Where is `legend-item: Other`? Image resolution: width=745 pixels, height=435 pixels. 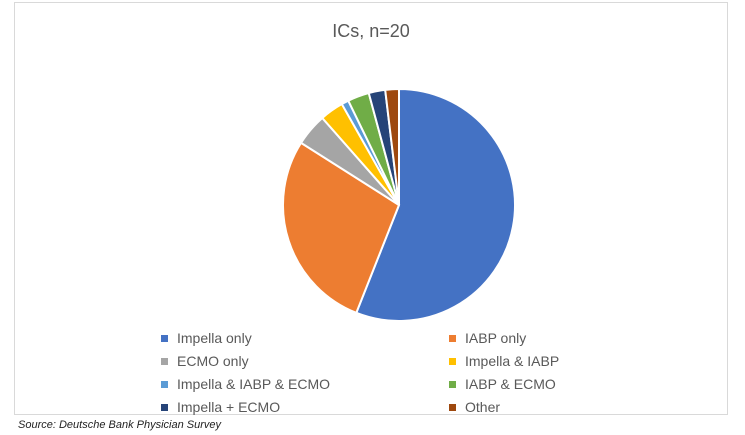 legend-item: Other is located at coordinates (474, 407).